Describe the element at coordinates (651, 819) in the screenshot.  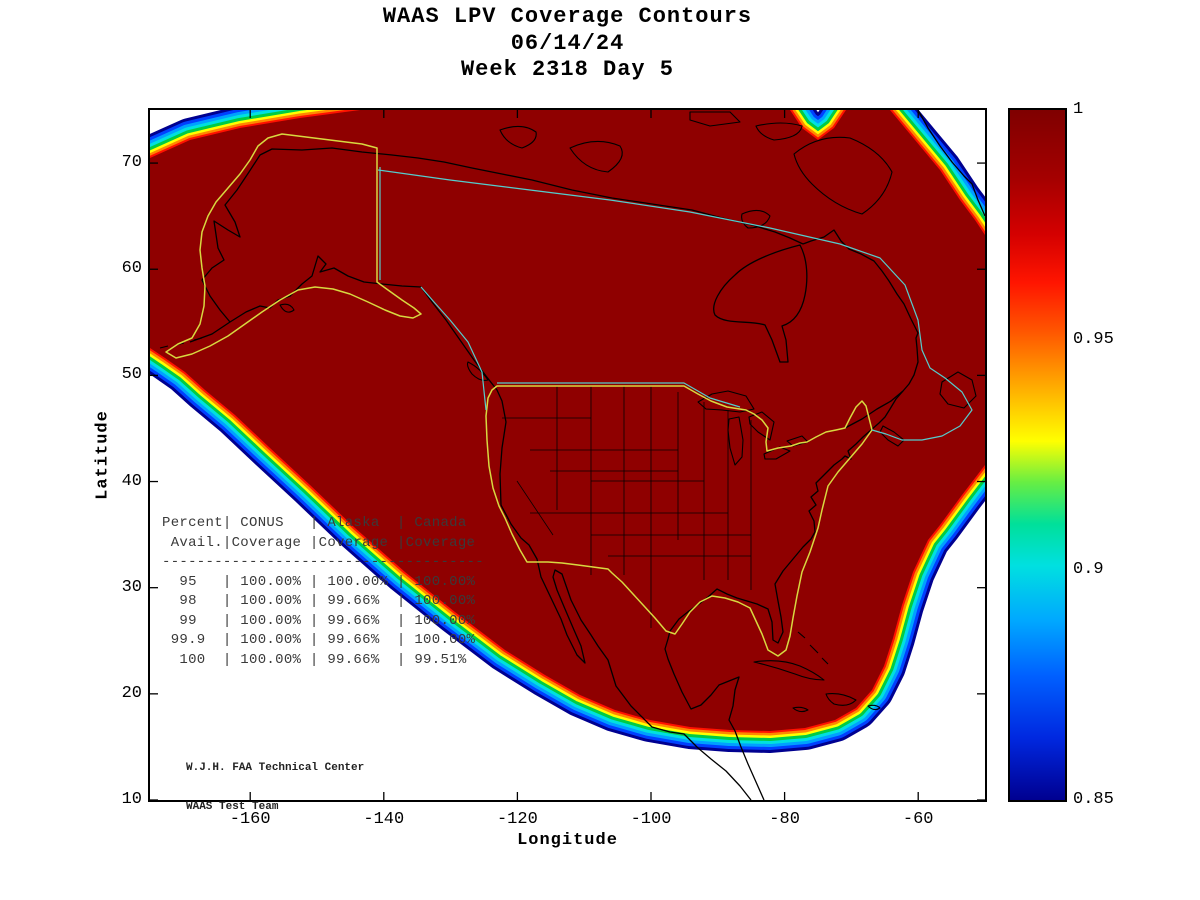
I see `x-tick-label: -100` at that location.